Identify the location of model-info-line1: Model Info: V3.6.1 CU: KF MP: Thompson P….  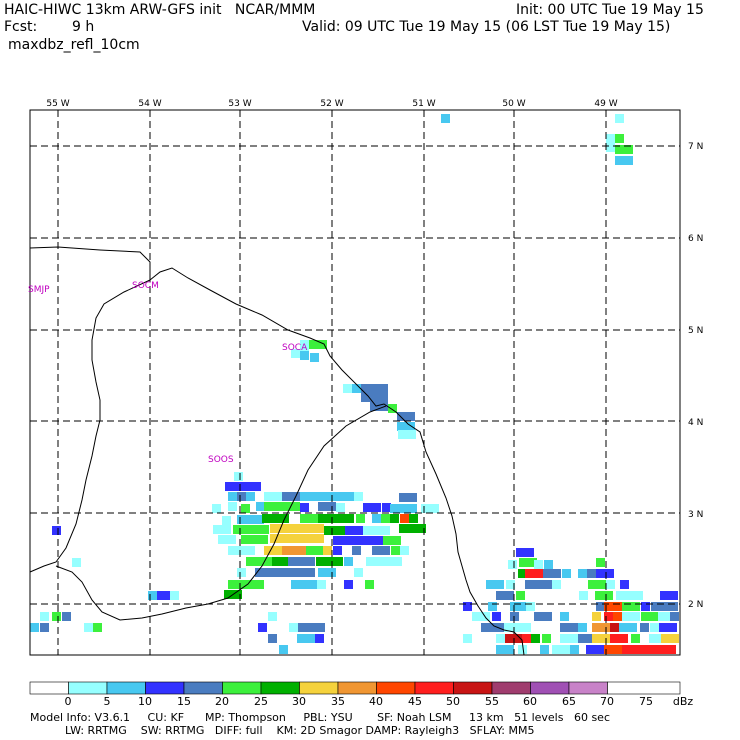
(320, 717).